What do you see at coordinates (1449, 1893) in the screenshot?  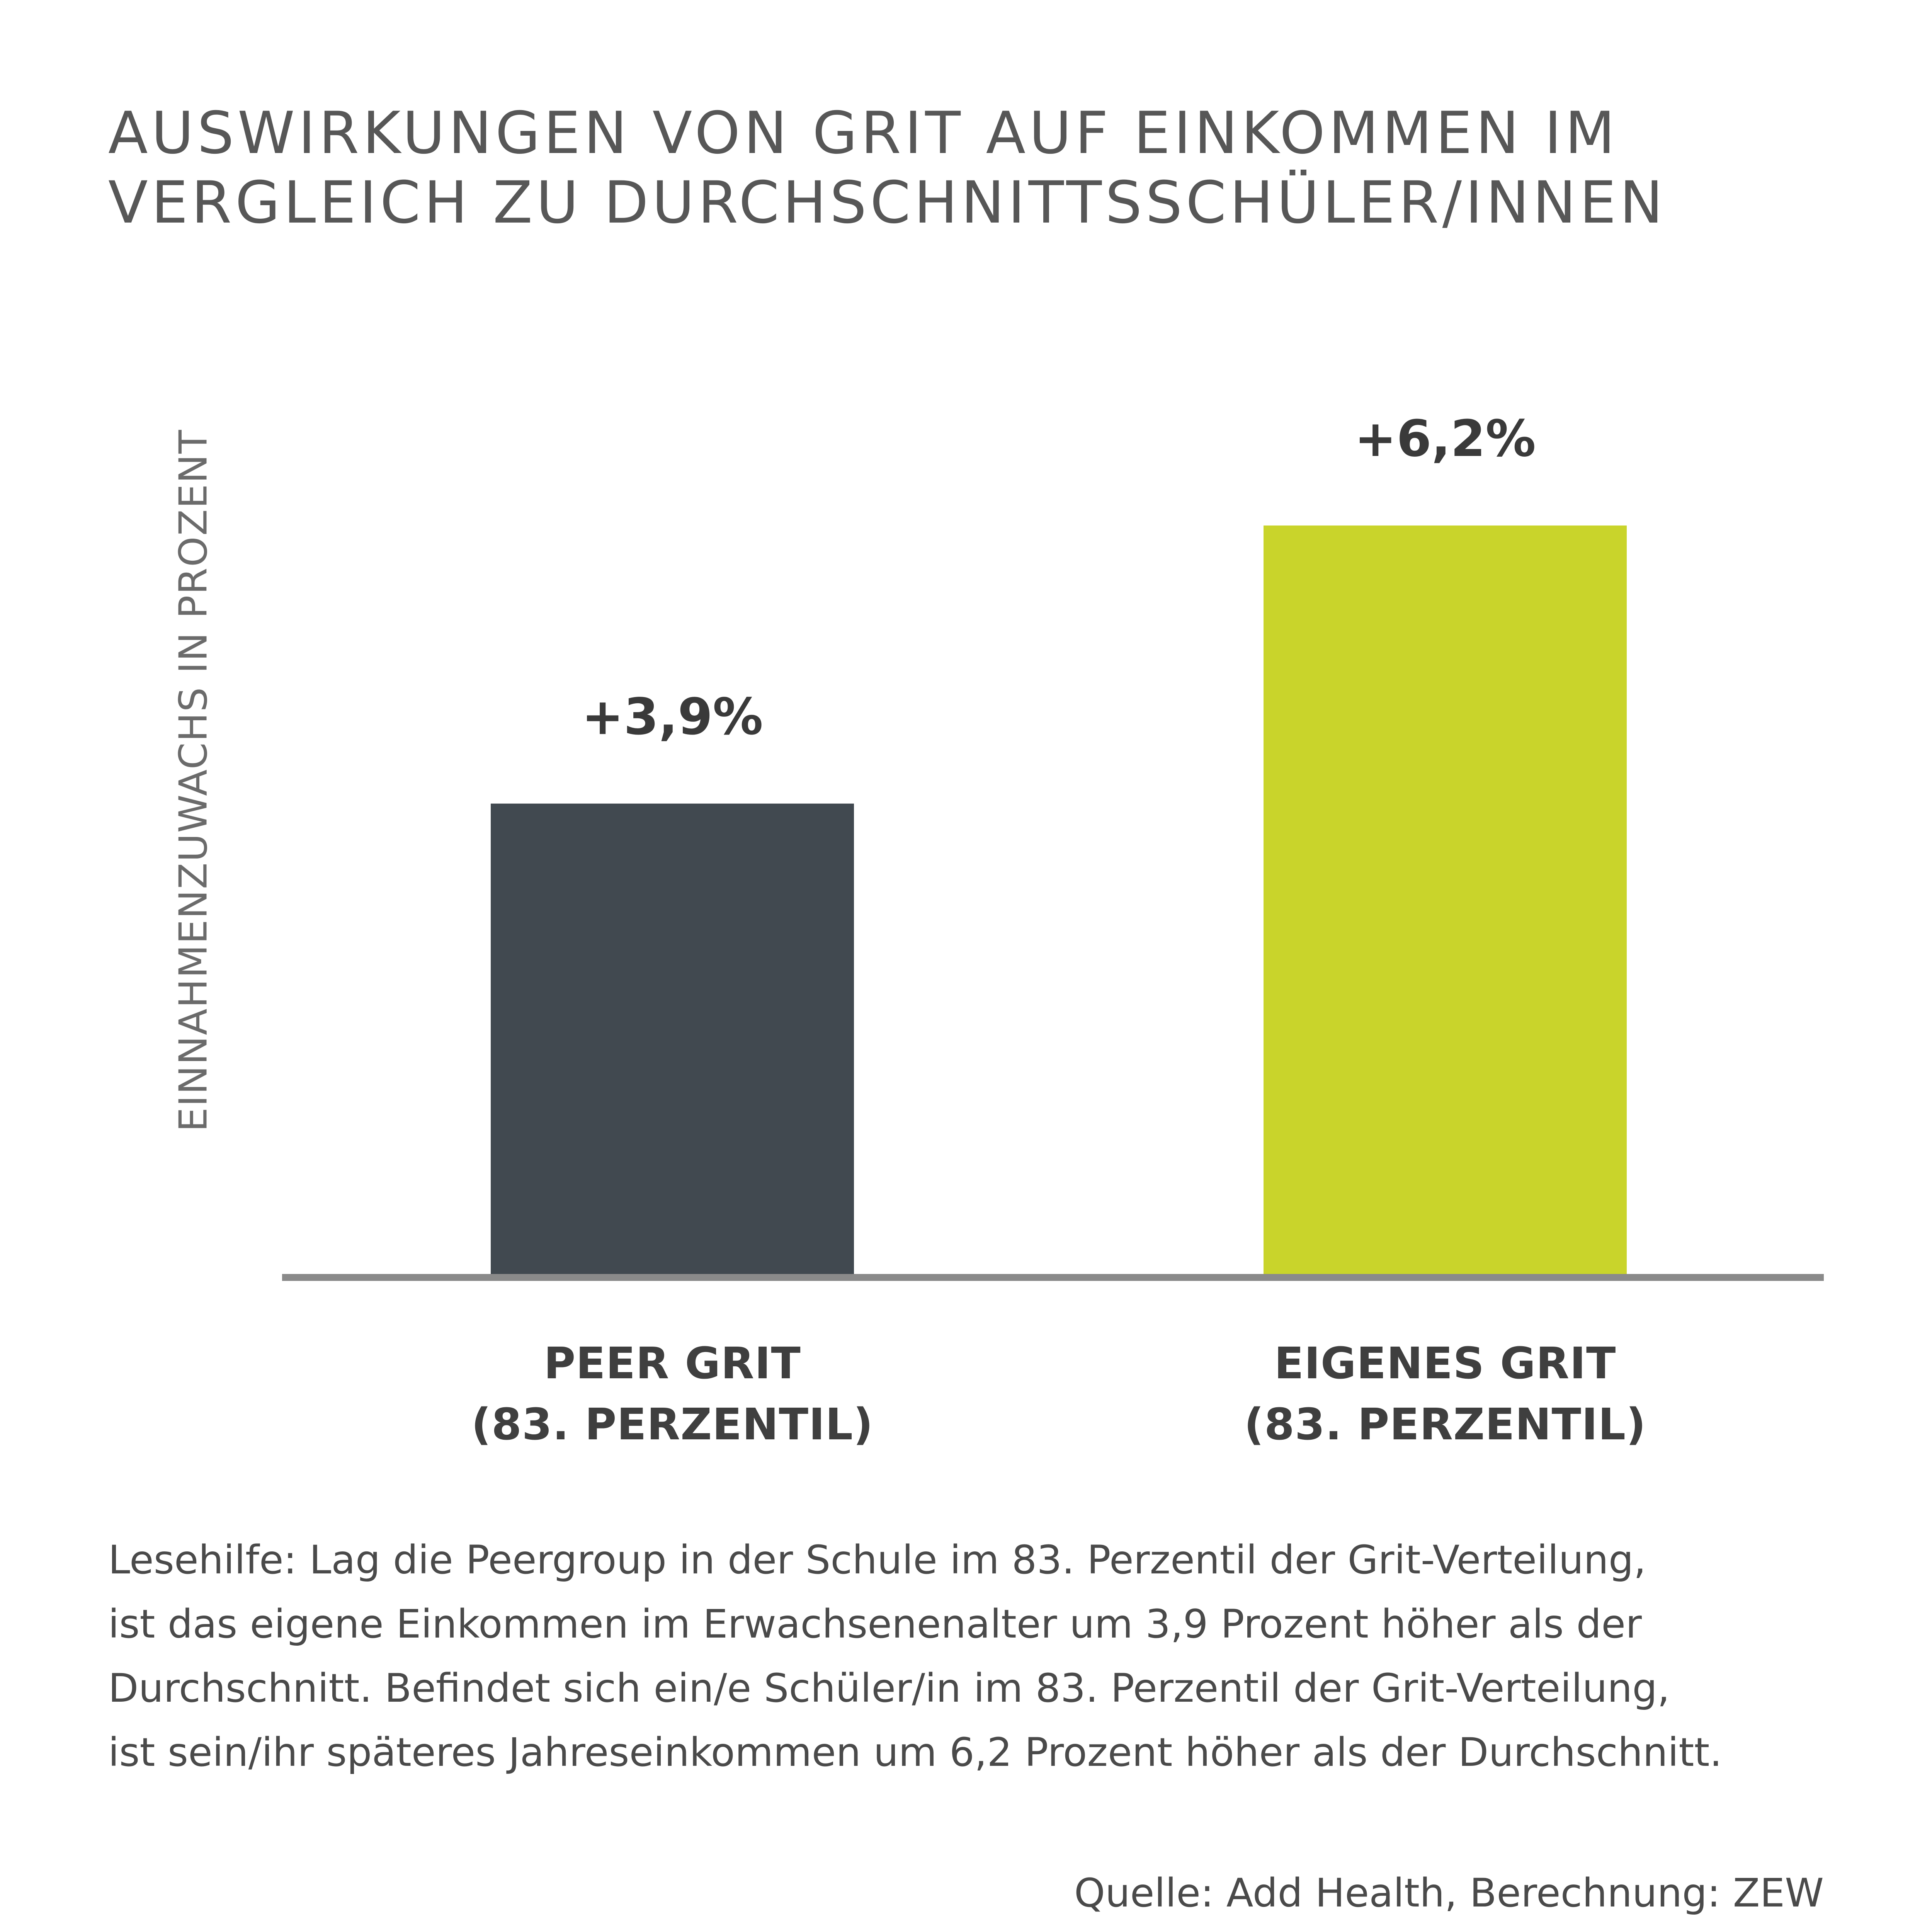 I see `source-note: Quelle: Add Health, Berechnung: ZEW` at bounding box center [1449, 1893].